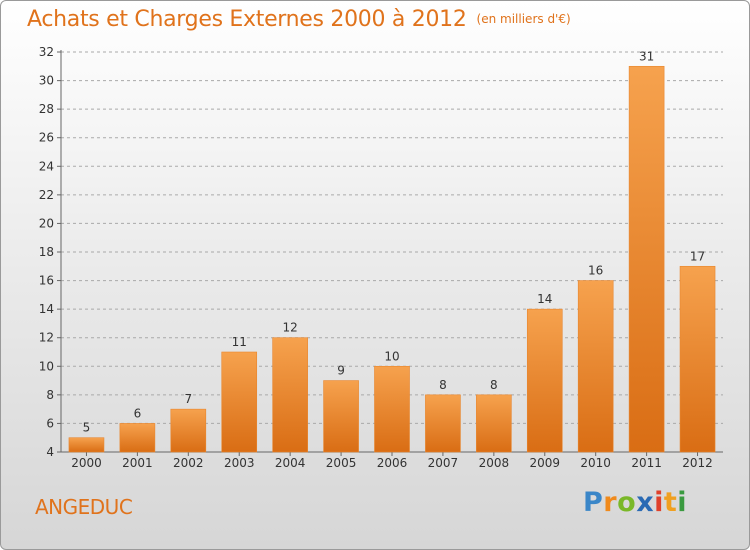  I want to click on value-label: 6, so click(138, 413).